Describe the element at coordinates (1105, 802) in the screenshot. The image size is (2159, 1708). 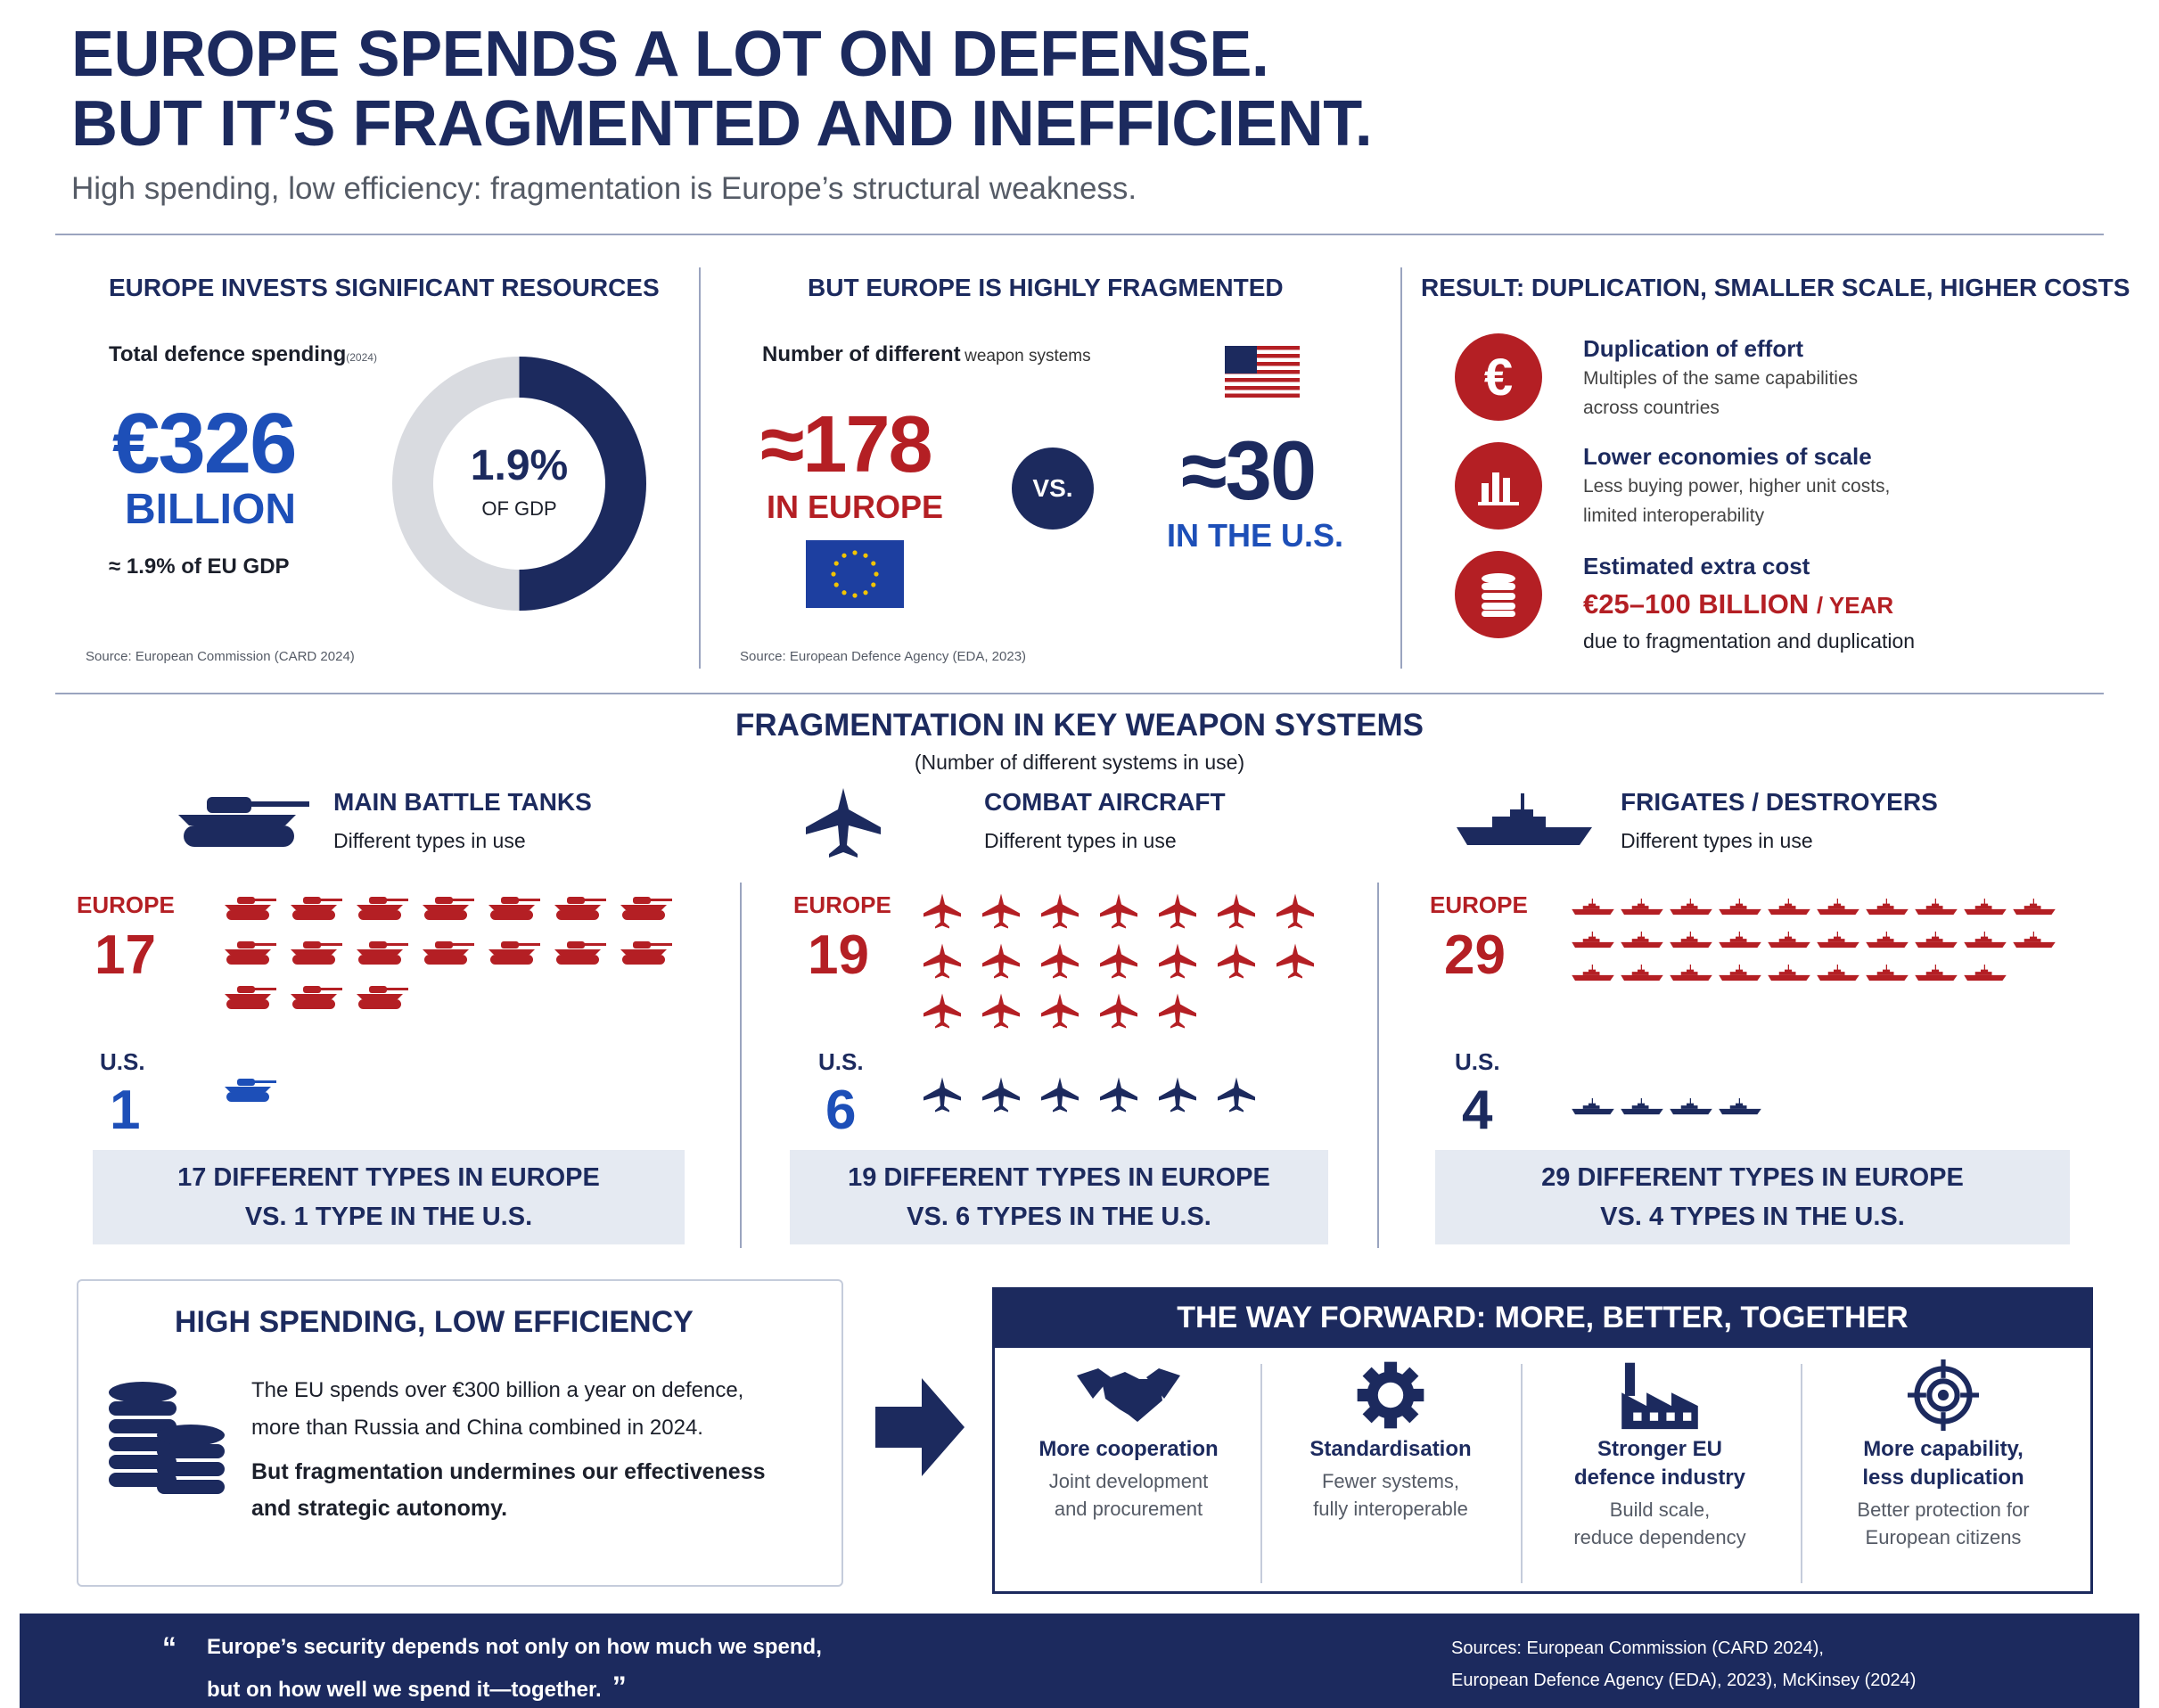
I see `aircraft-title: COMBAT AIRCRAFT` at that location.